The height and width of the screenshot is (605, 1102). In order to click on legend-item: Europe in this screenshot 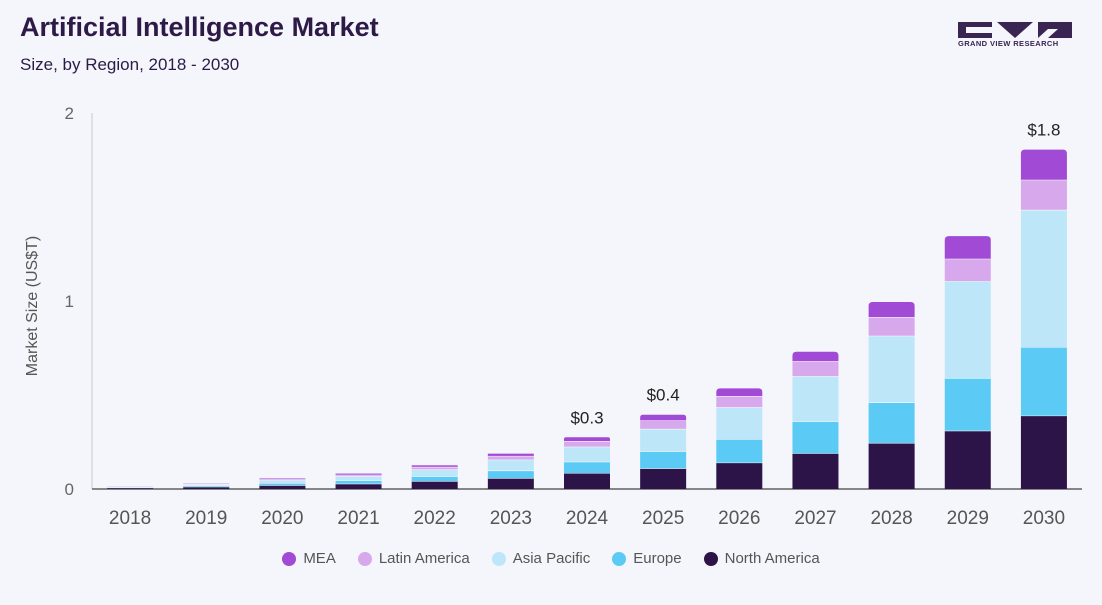, I will do `click(647, 558)`.